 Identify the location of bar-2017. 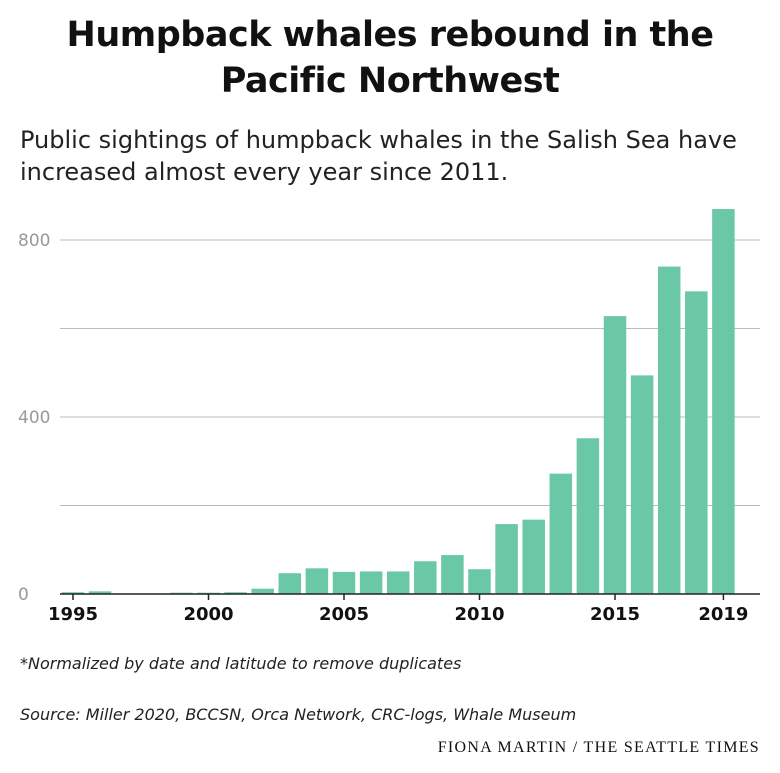
(669, 430).